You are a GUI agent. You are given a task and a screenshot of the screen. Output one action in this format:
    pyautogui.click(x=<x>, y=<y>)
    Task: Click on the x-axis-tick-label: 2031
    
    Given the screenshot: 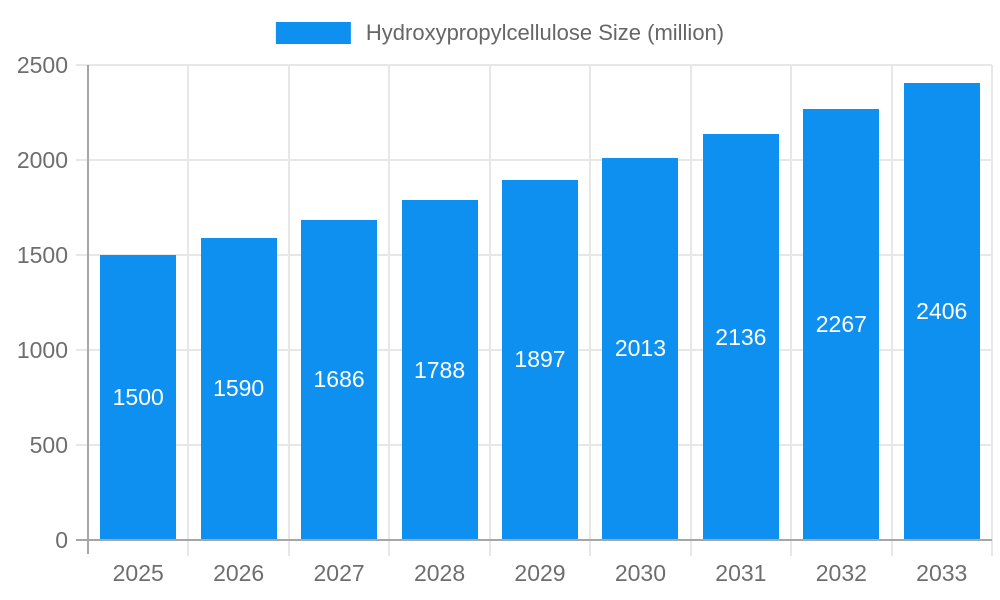 What is the action you would take?
    pyautogui.click(x=741, y=573)
    